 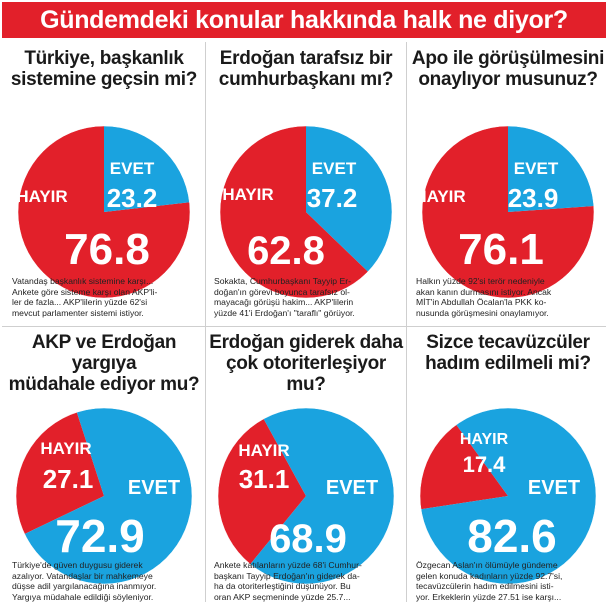 What do you see at coordinates (481, 302) in the screenshot?
I see `poll-caption-line: MİT'in Abdullah Öcalan'la PKK ko-` at bounding box center [481, 302].